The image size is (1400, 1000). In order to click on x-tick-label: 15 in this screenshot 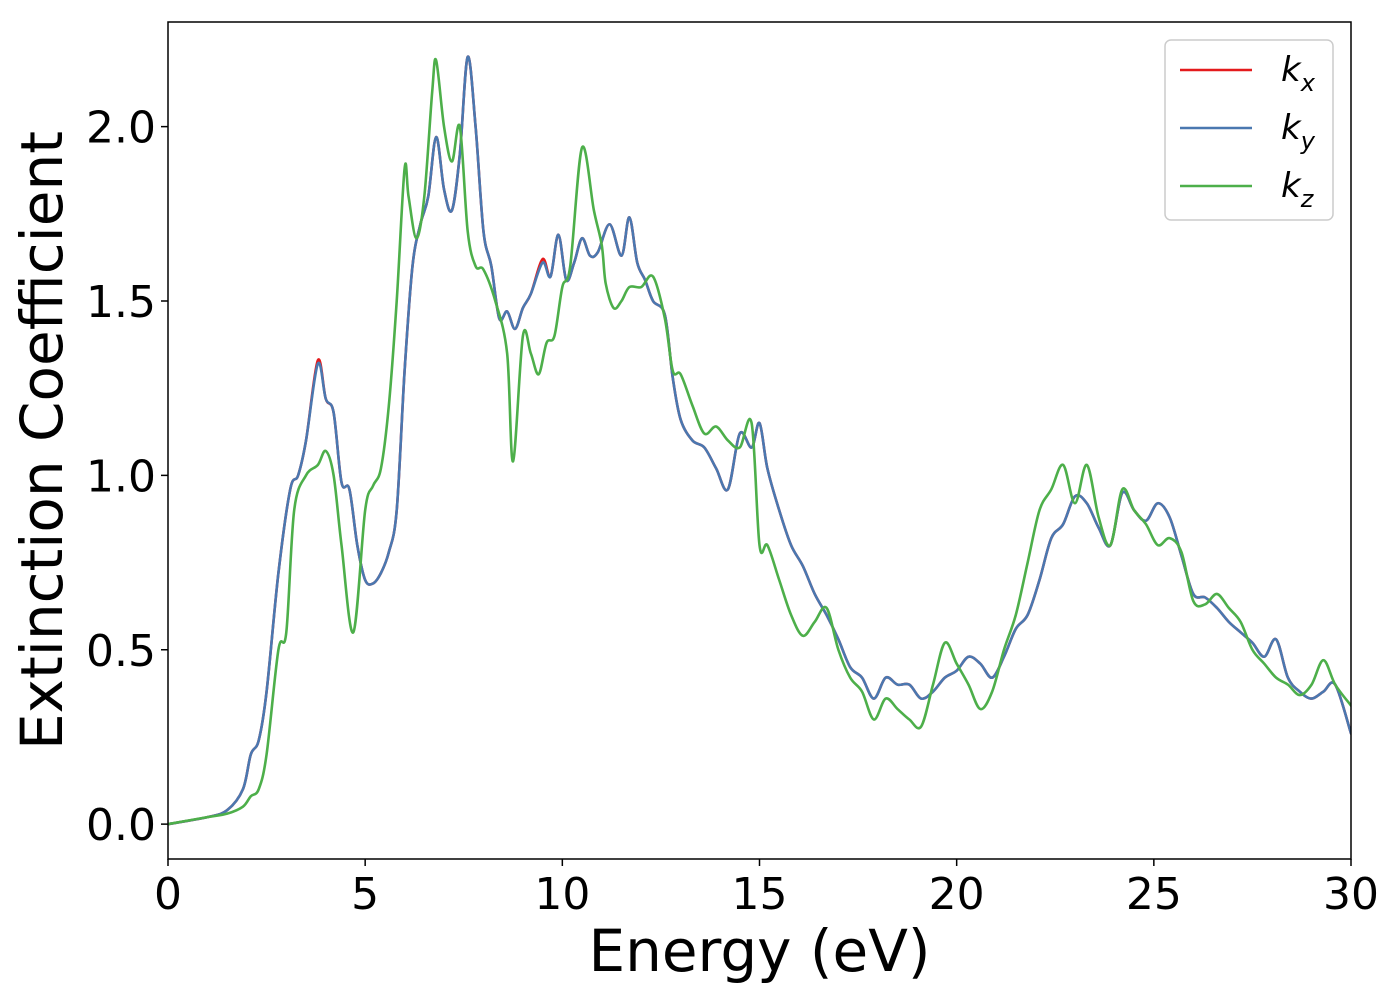, I will do `click(760, 894)`.